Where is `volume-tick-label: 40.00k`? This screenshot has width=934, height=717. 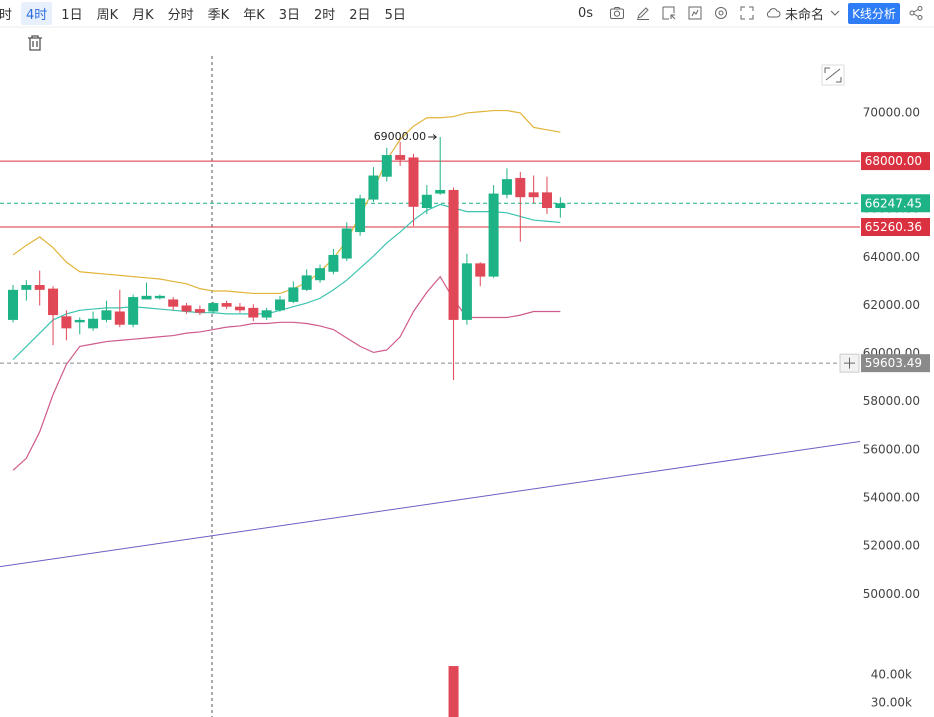
volume-tick-label: 40.00k is located at coordinates (891, 675).